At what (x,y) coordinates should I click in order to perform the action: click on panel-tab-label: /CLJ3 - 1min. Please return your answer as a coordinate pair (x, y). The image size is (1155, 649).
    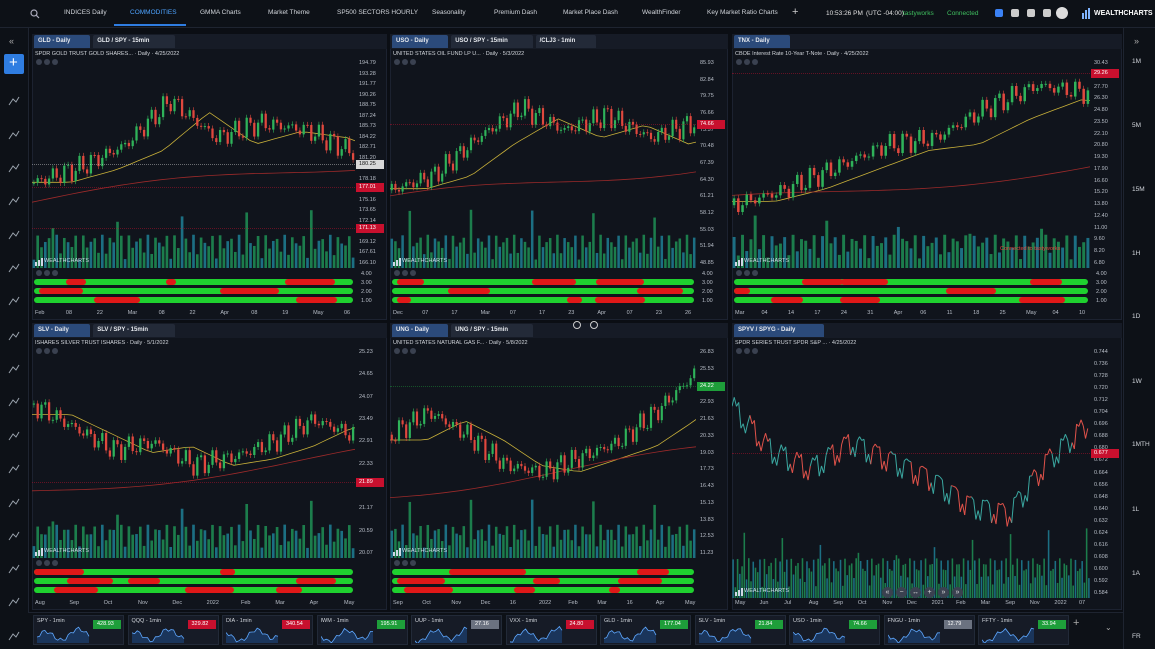
    Looking at the image, I should click on (557, 41).